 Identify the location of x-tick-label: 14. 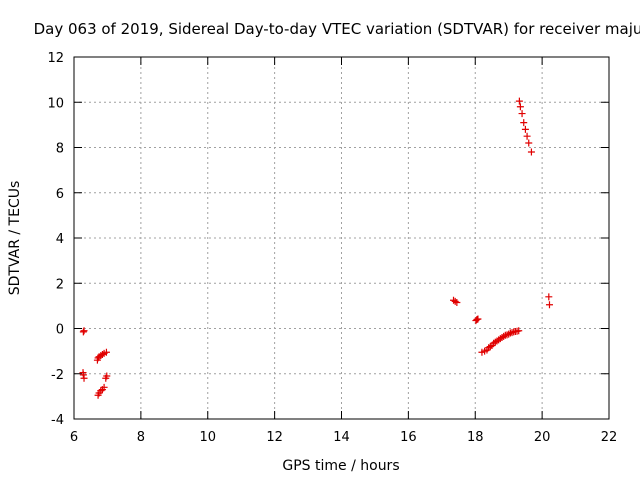
(341, 437).